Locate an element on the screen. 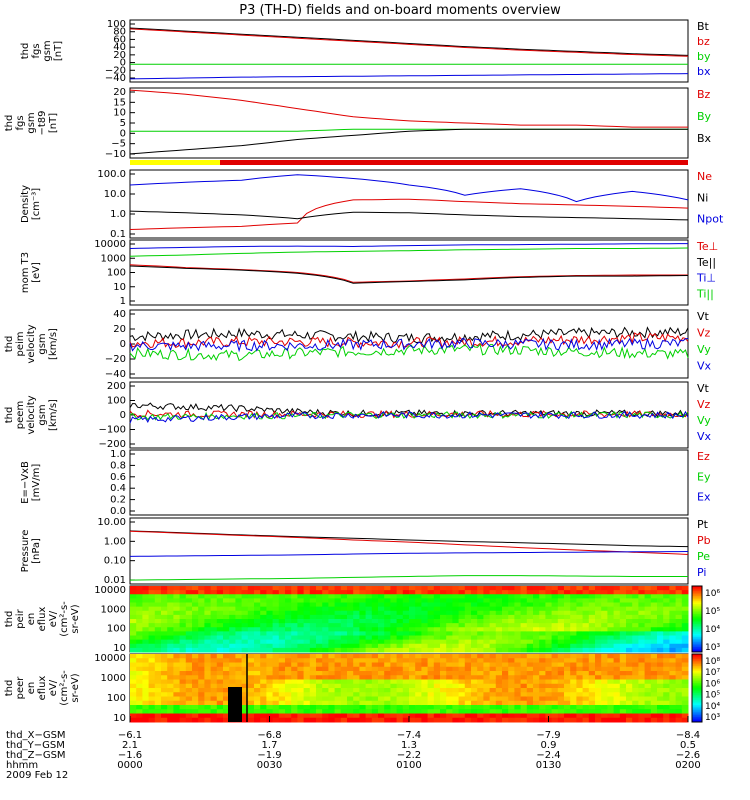 This screenshot has height=800, width=750. y-tick-label: 0.8 is located at coordinates (118, 465).